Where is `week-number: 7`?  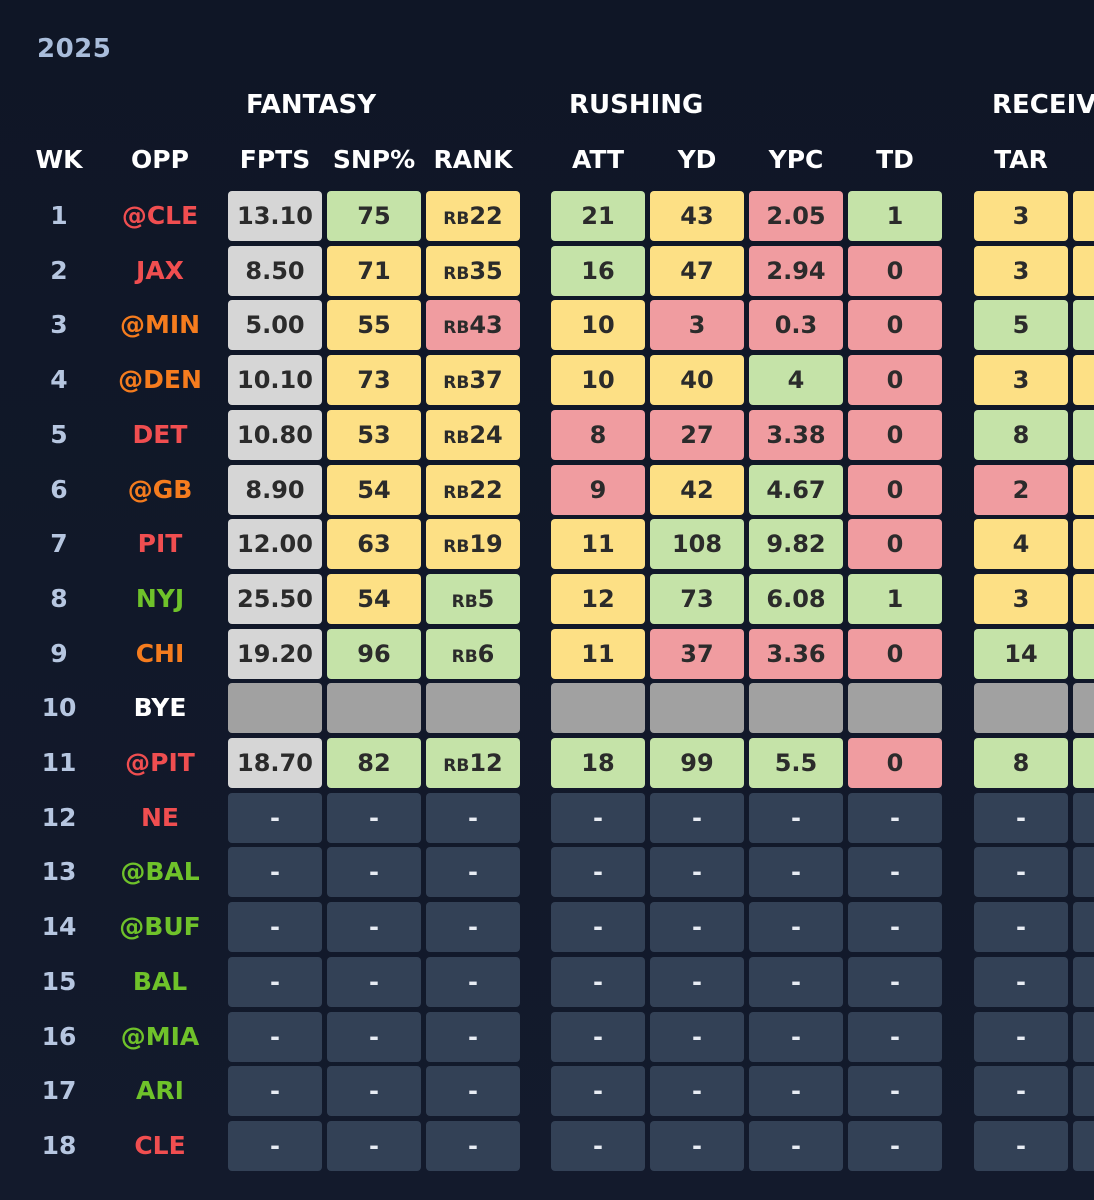 week-number: 7 is located at coordinates (59, 543).